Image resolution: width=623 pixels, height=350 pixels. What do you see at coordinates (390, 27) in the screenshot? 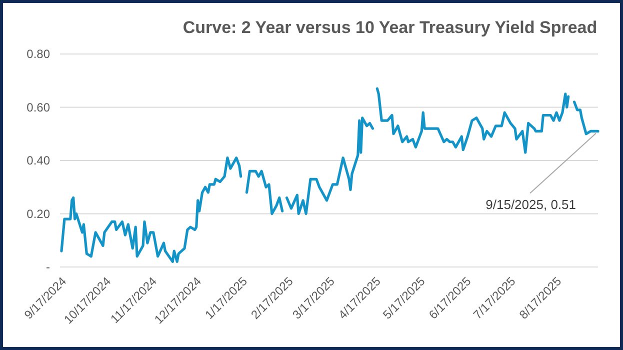
I see `chart-title: Curve: 2 Year versus 10 Year Treasury Yield Spread` at bounding box center [390, 27].